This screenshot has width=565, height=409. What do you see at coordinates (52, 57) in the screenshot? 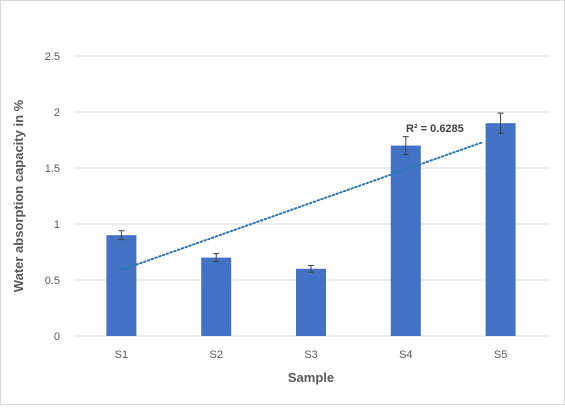
I see `y-tick-label: 2.5` at bounding box center [52, 57].